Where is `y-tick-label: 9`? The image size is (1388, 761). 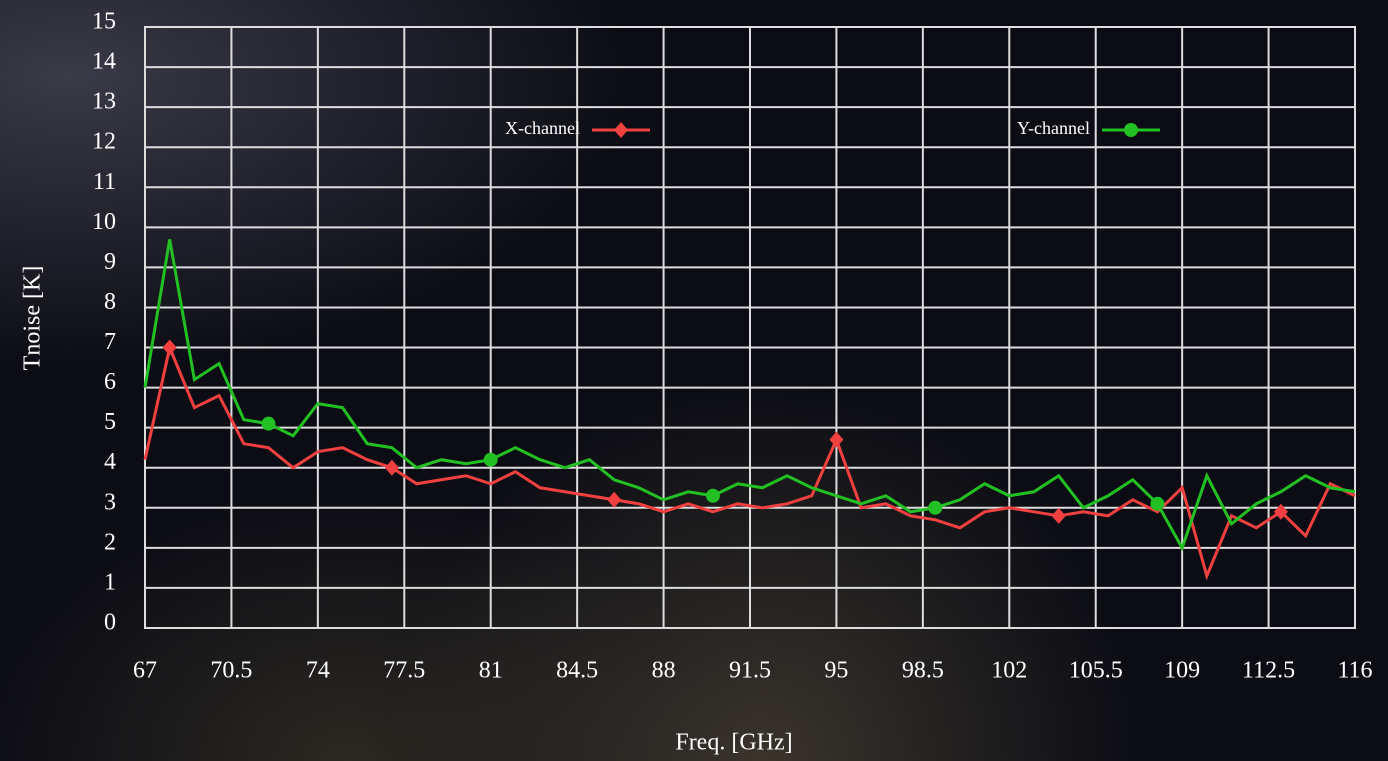 y-tick-label: 9 is located at coordinates (110, 262).